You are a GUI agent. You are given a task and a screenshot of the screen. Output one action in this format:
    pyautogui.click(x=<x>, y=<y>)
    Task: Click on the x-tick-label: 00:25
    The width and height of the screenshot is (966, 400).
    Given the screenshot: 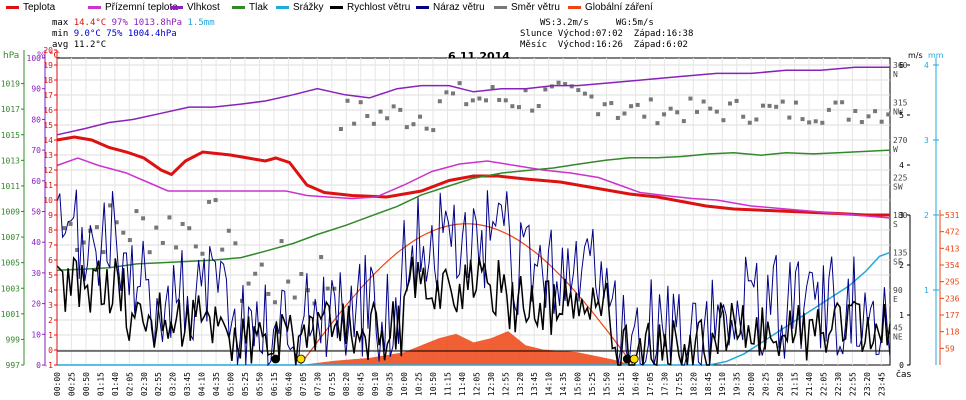 What is the action you would take?
    pyautogui.click(x=71, y=384)
    